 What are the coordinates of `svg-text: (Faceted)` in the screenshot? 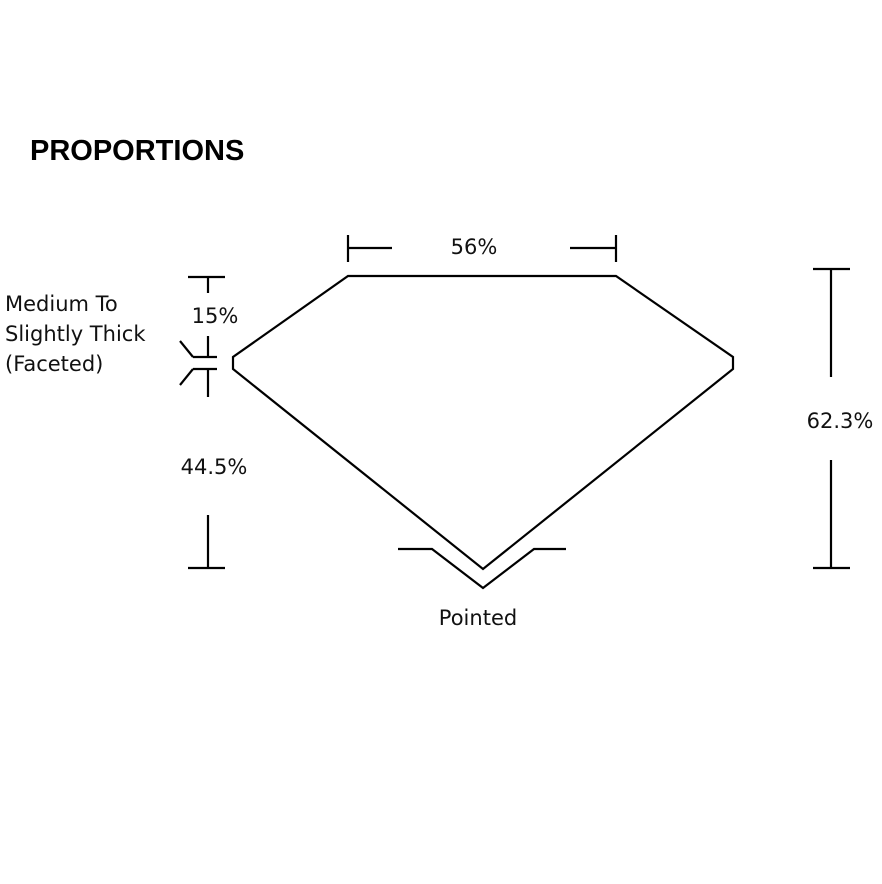 It's located at (54, 364).